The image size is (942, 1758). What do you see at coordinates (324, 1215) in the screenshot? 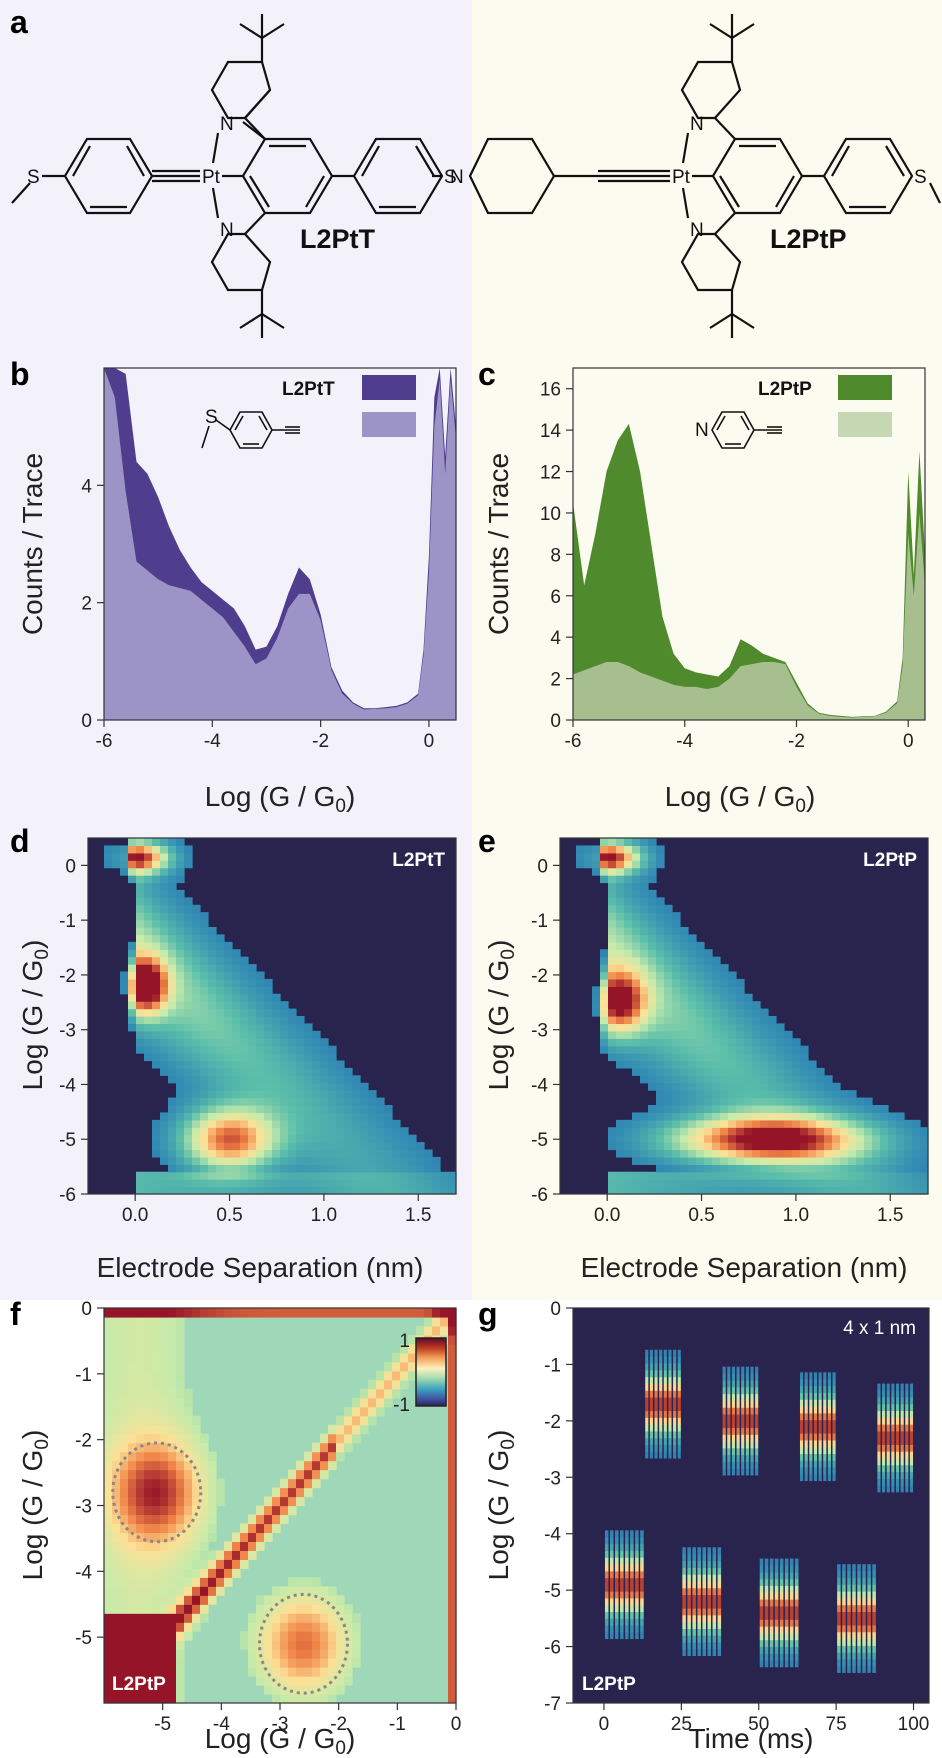
I see `x-tick-label: 1.0` at bounding box center [324, 1215].